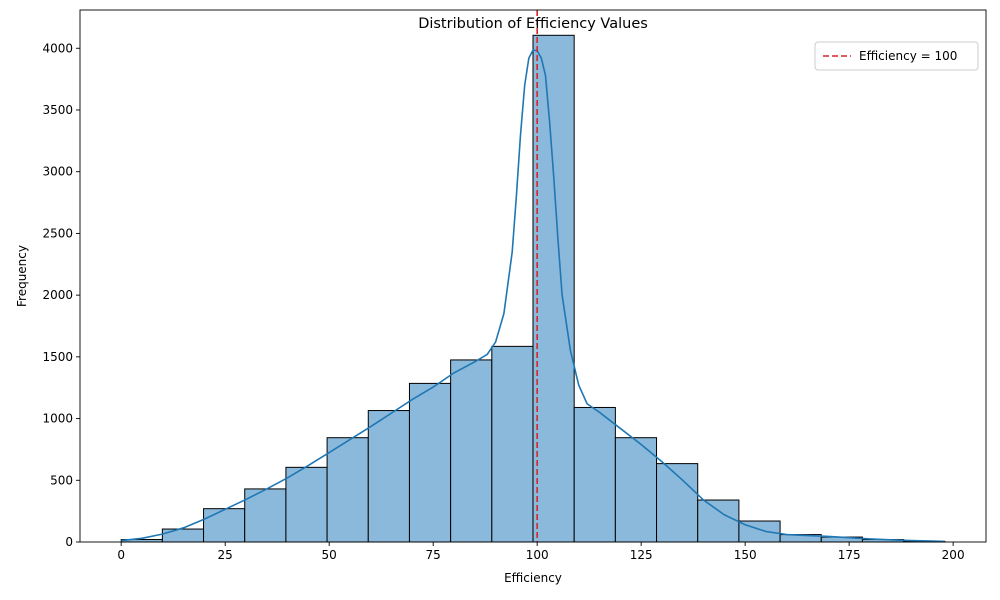 Image resolution: width=1000 pixels, height=600 pixels. What do you see at coordinates (57, 295) in the screenshot?
I see `y-tick-label: 2000` at bounding box center [57, 295].